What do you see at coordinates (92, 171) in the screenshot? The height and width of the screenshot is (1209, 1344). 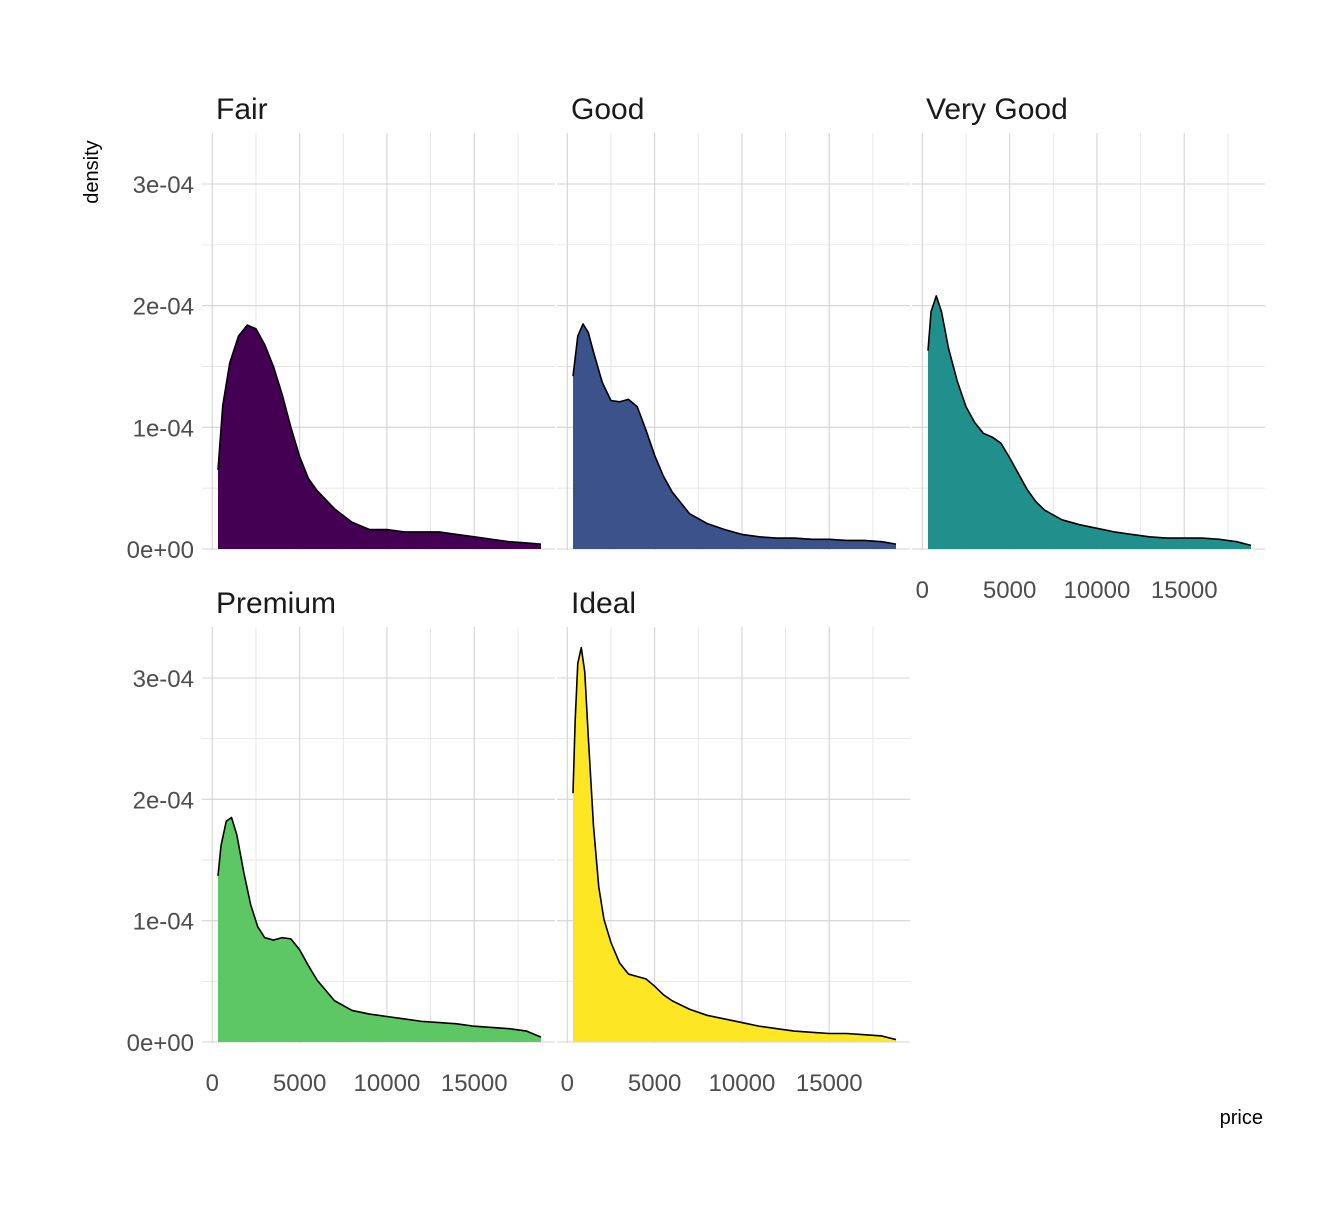 I see `y-axis-title: density` at bounding box center [92, 171].